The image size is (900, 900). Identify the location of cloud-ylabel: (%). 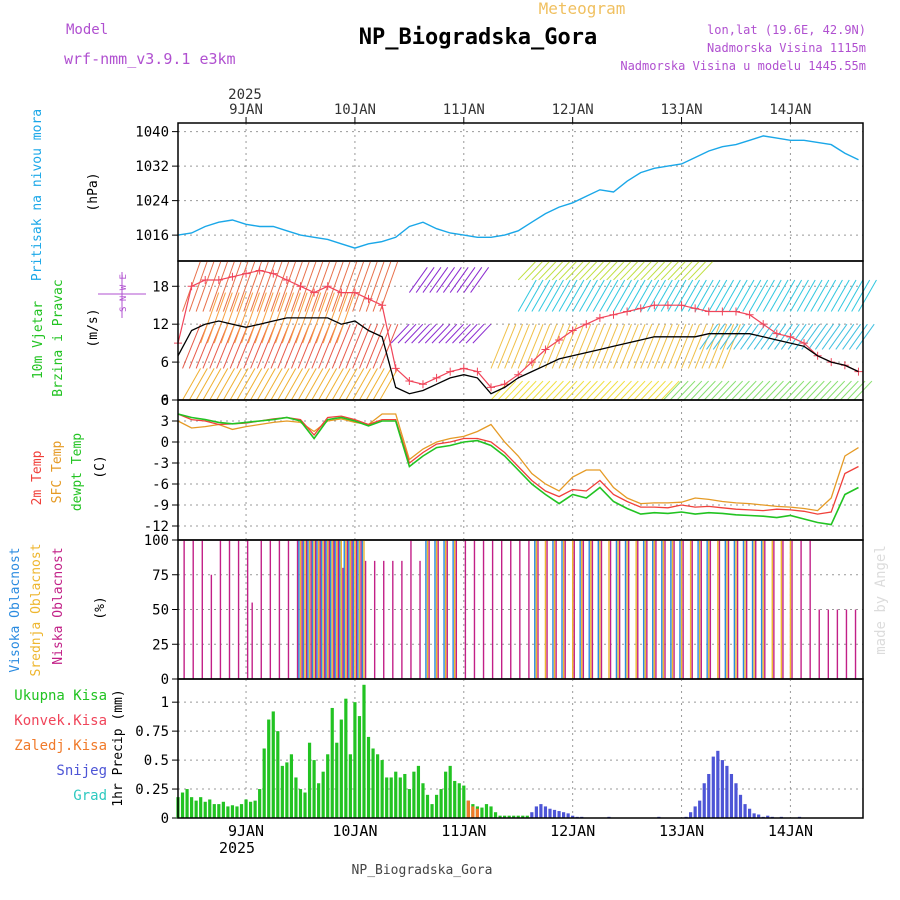
(100, 607).